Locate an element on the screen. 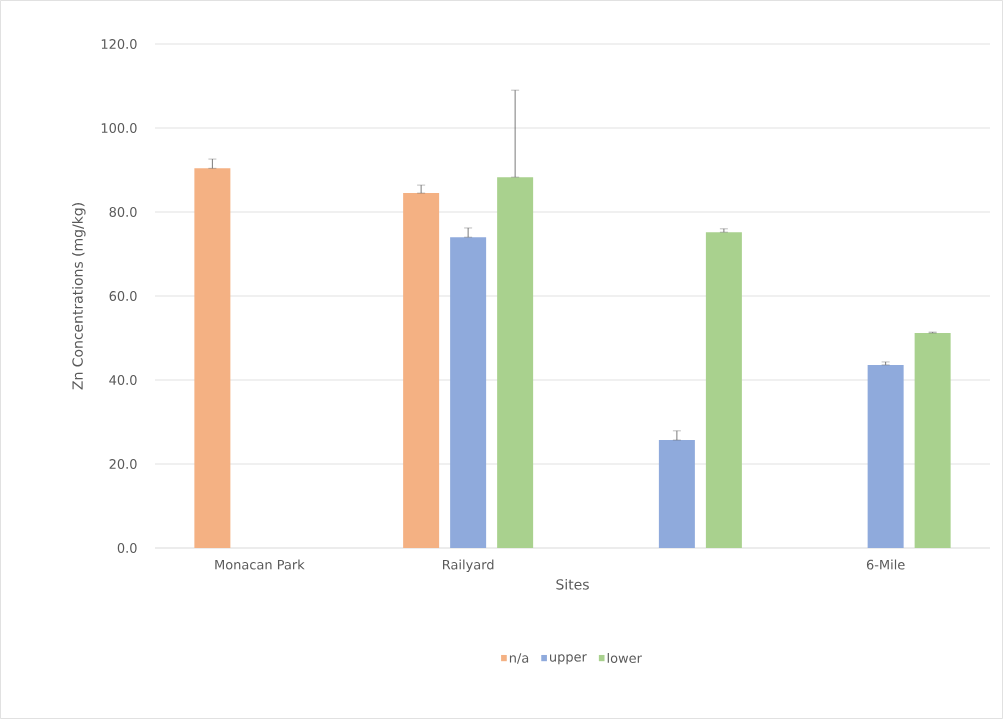 Image resolution: width=1003 pixels, height=719 pixels. y-tick-label: 0.0 is located at coordinates (127, 548).